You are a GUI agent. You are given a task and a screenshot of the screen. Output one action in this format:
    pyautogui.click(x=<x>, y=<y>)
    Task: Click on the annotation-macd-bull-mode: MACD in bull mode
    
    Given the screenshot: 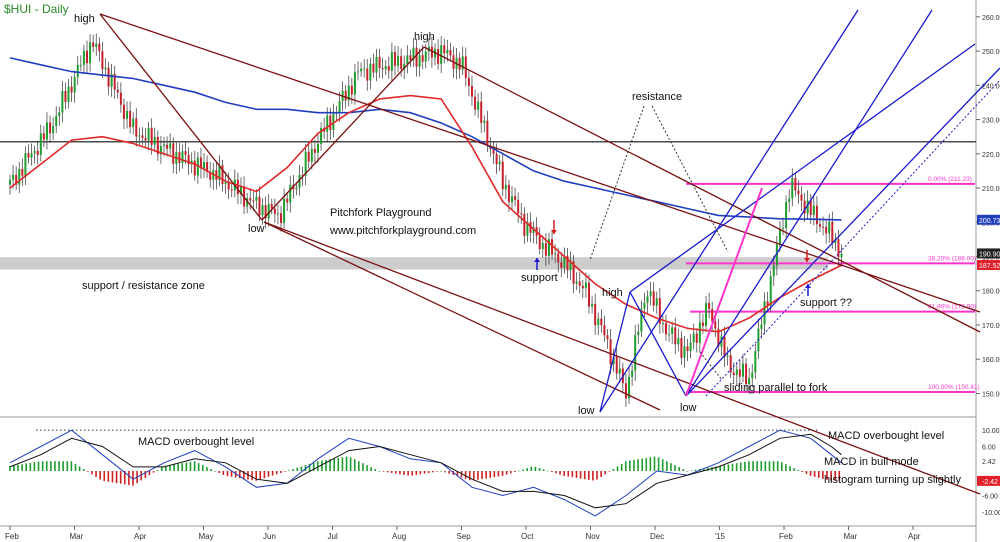 What is the action you would take?
    pyautogui.click(x=871, y=462)
    